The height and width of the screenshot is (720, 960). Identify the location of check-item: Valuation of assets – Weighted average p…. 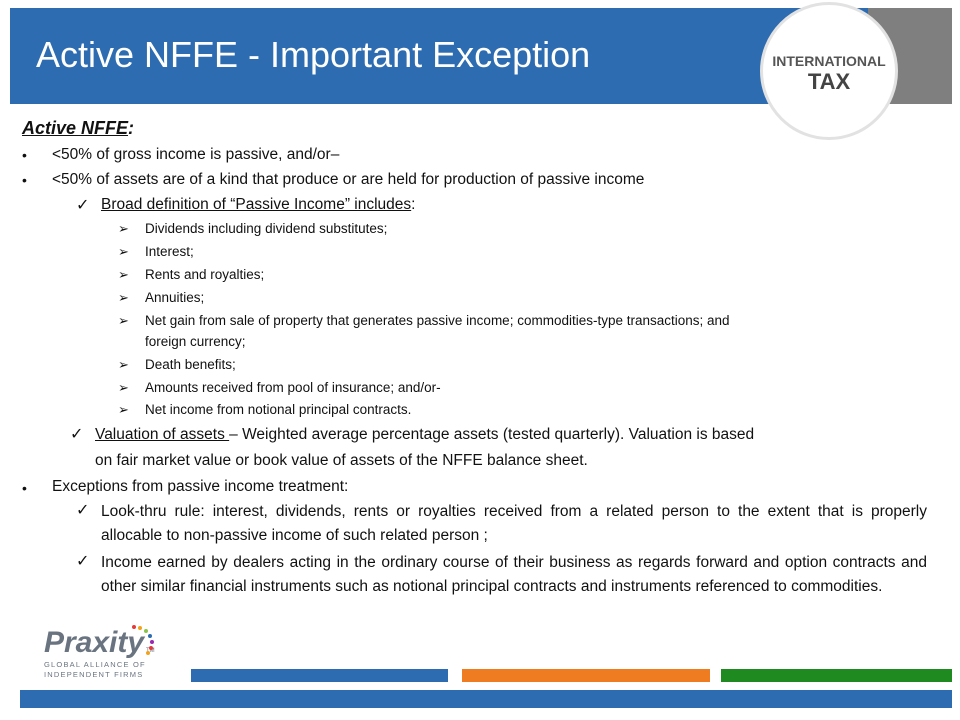
(424, 435).